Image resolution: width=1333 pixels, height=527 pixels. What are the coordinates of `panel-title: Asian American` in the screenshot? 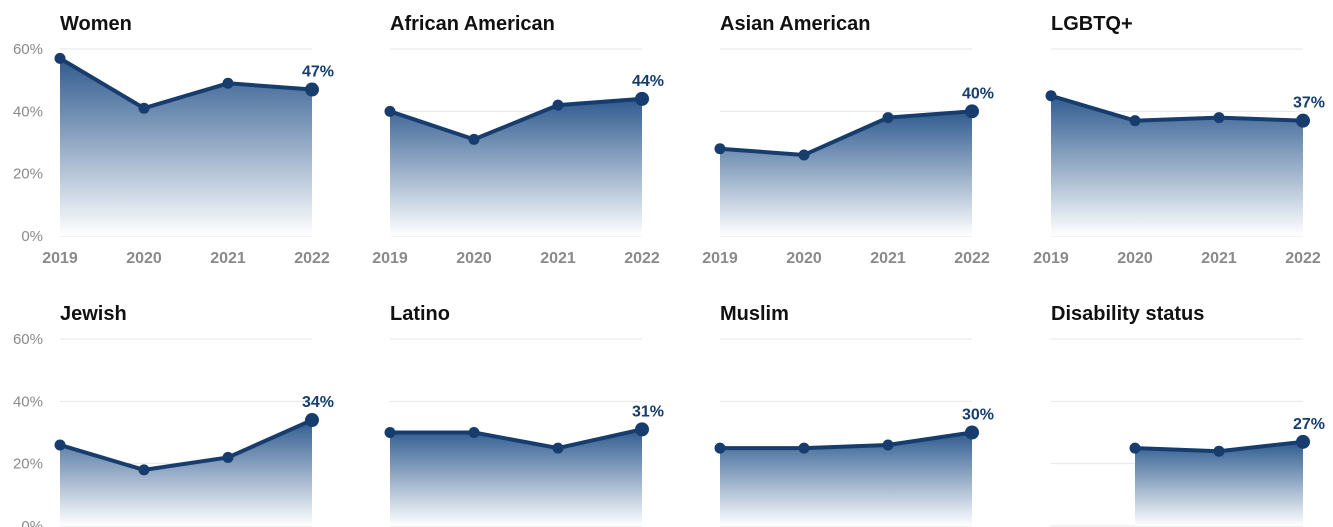 It's located at (795, 24).